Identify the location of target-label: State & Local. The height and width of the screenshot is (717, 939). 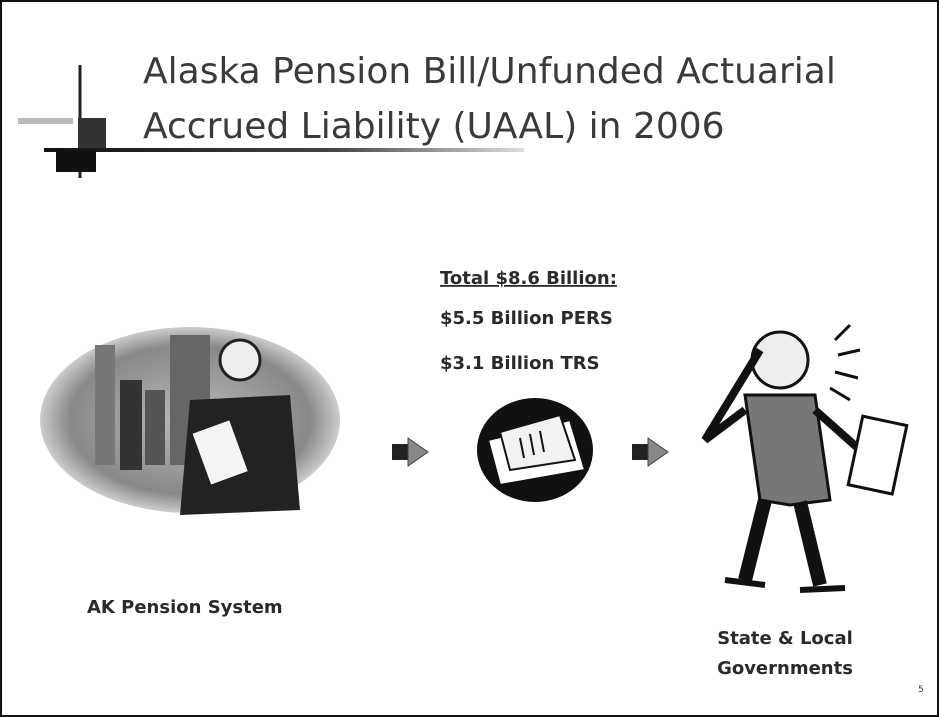
(785, 638).